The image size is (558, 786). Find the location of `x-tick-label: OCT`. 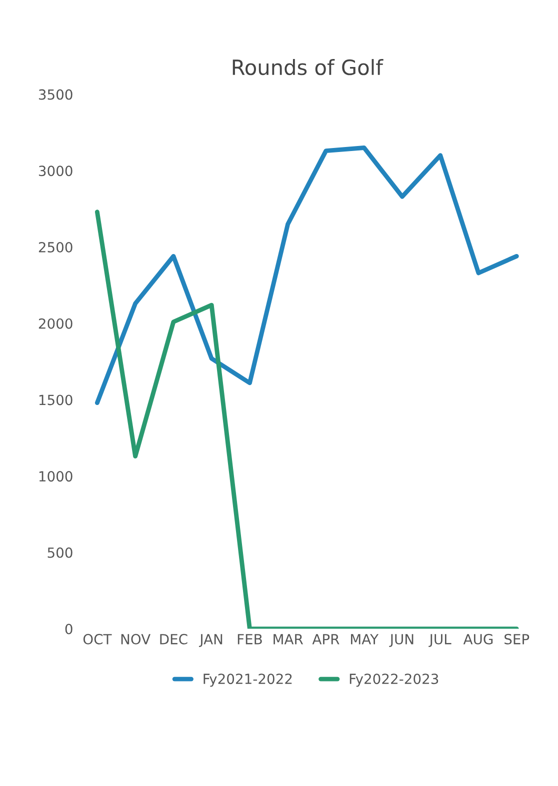

x-tick-label: OCT is located at coordinates (97, 639).